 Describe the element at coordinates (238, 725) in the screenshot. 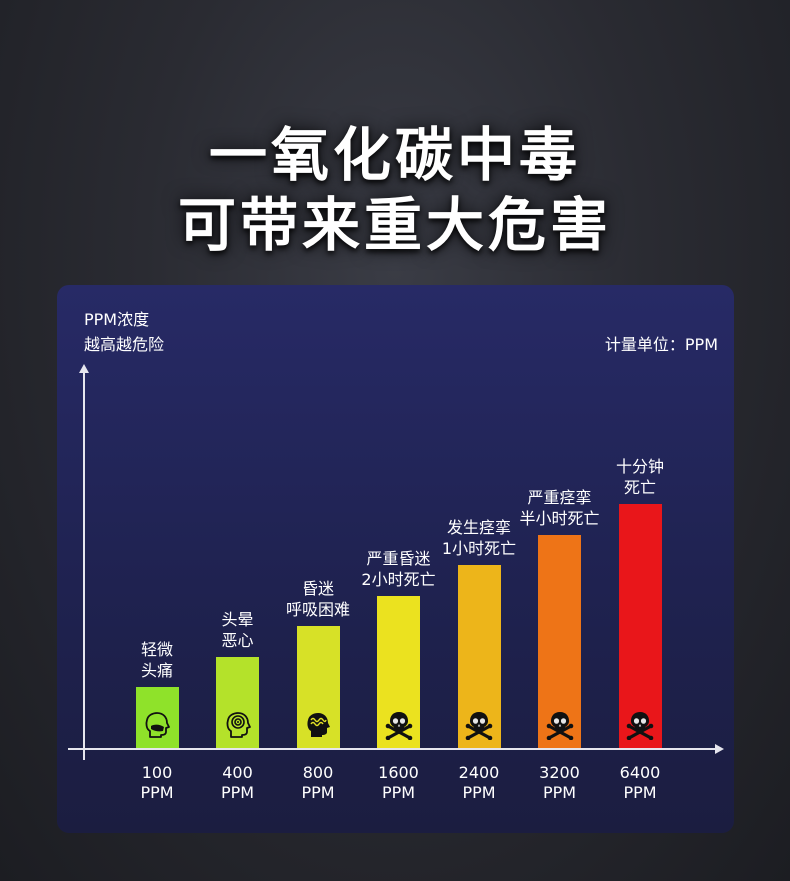

I see `dizzy-head-icon` at that location.